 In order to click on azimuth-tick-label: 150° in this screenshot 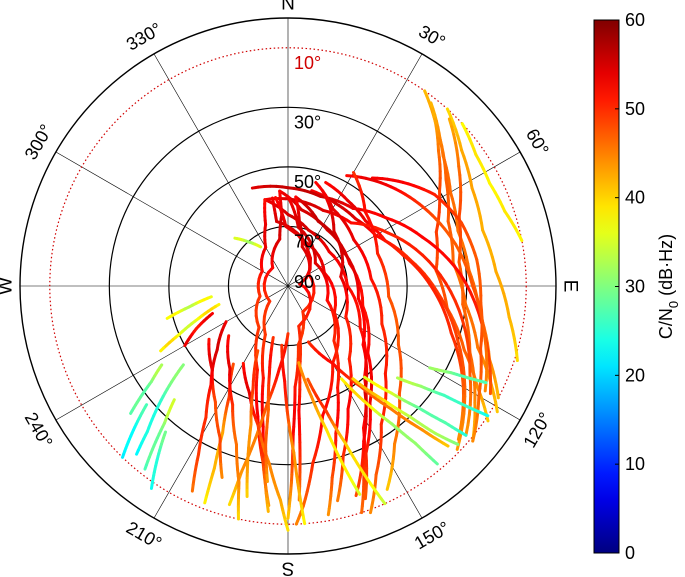, I will do `click(432, 535)`.